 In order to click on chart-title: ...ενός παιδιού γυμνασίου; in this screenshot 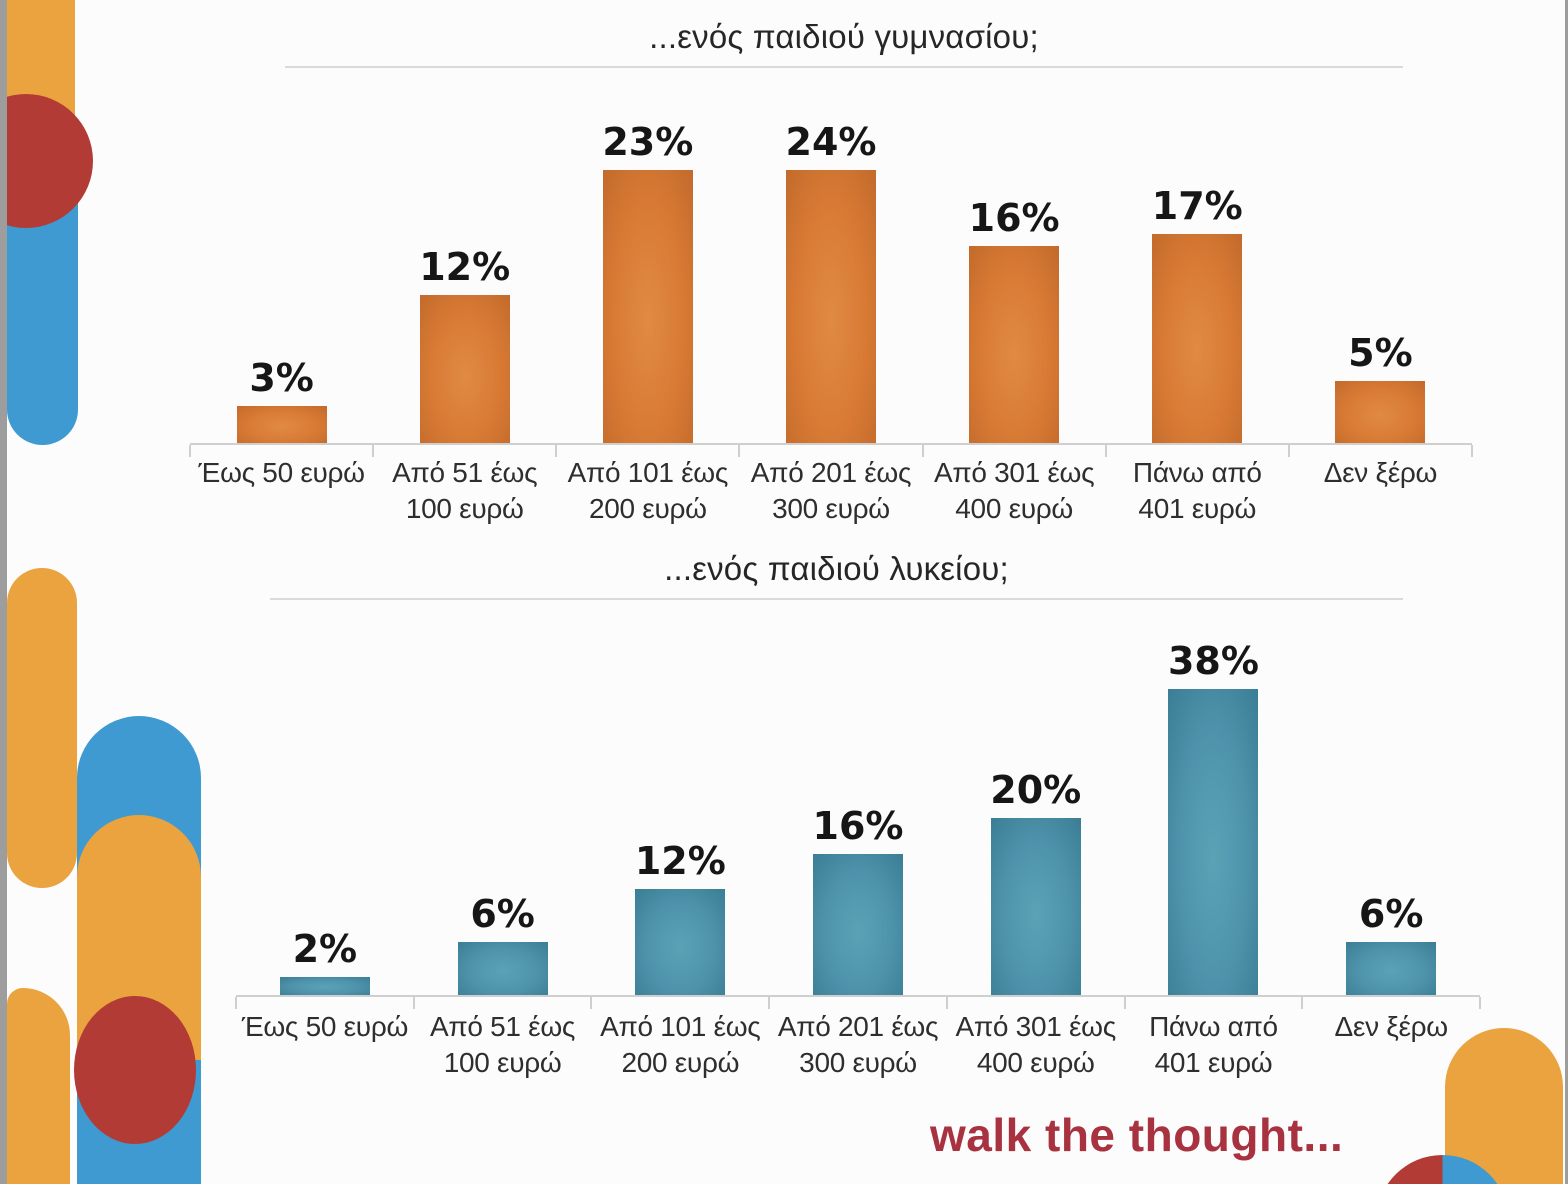, I will do `click(844, 36)`.